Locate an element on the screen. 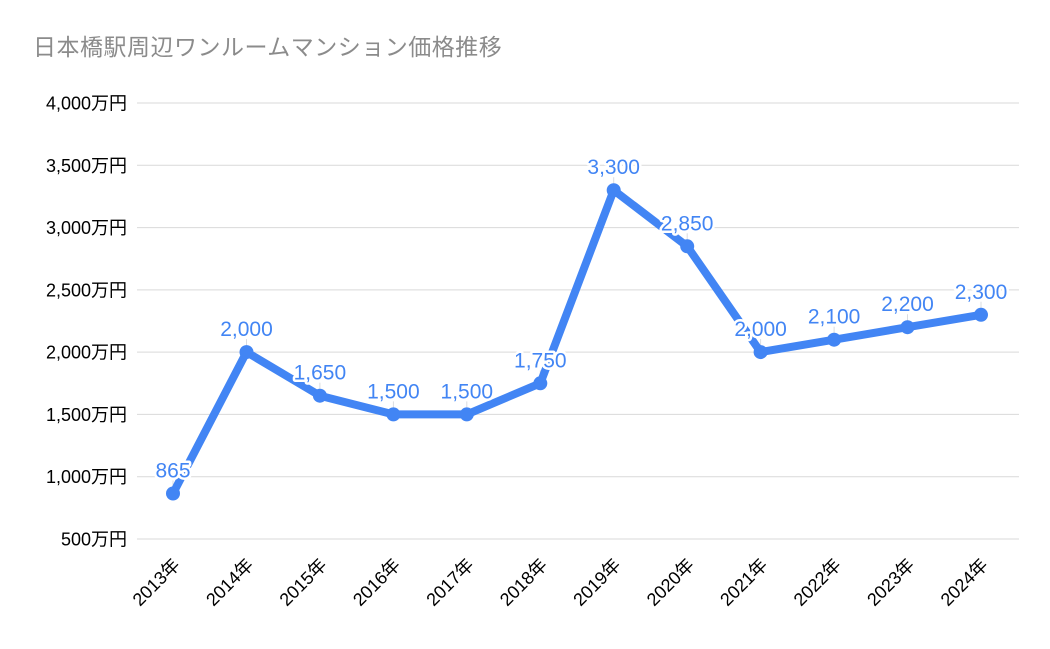  data-label: 3,300 is located at coordinates (613, 167).